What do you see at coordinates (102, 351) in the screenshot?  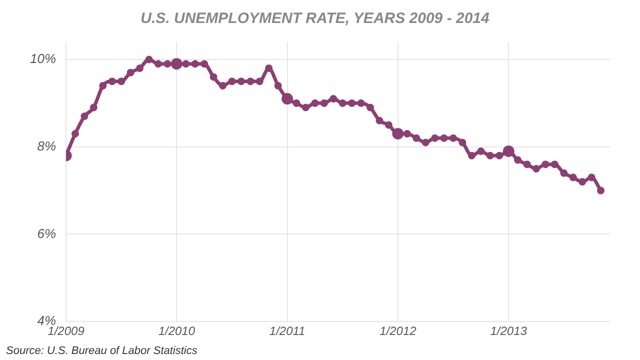 I see `source-note: Source: U.S. Bureau of Labor Statistics` at bounding box center [102, 351].